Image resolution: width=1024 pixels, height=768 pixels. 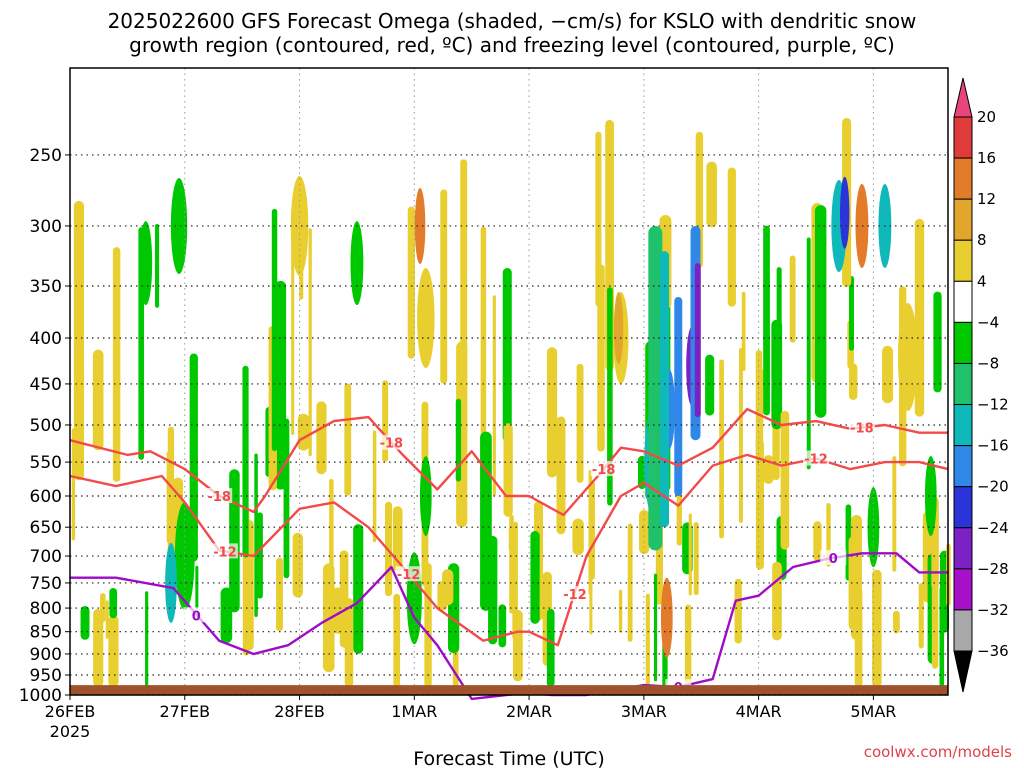 I want to click on x-tick-label: 27FEB, so click(x=184, y=711).